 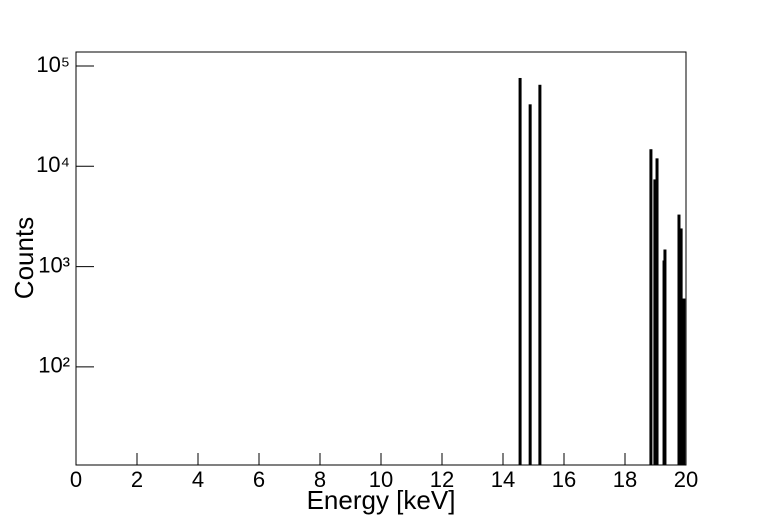 What do you see at coordinates (625, 479) in the screenshot?
I see `x-tick-label: 18` at bounding box center [625, 479].